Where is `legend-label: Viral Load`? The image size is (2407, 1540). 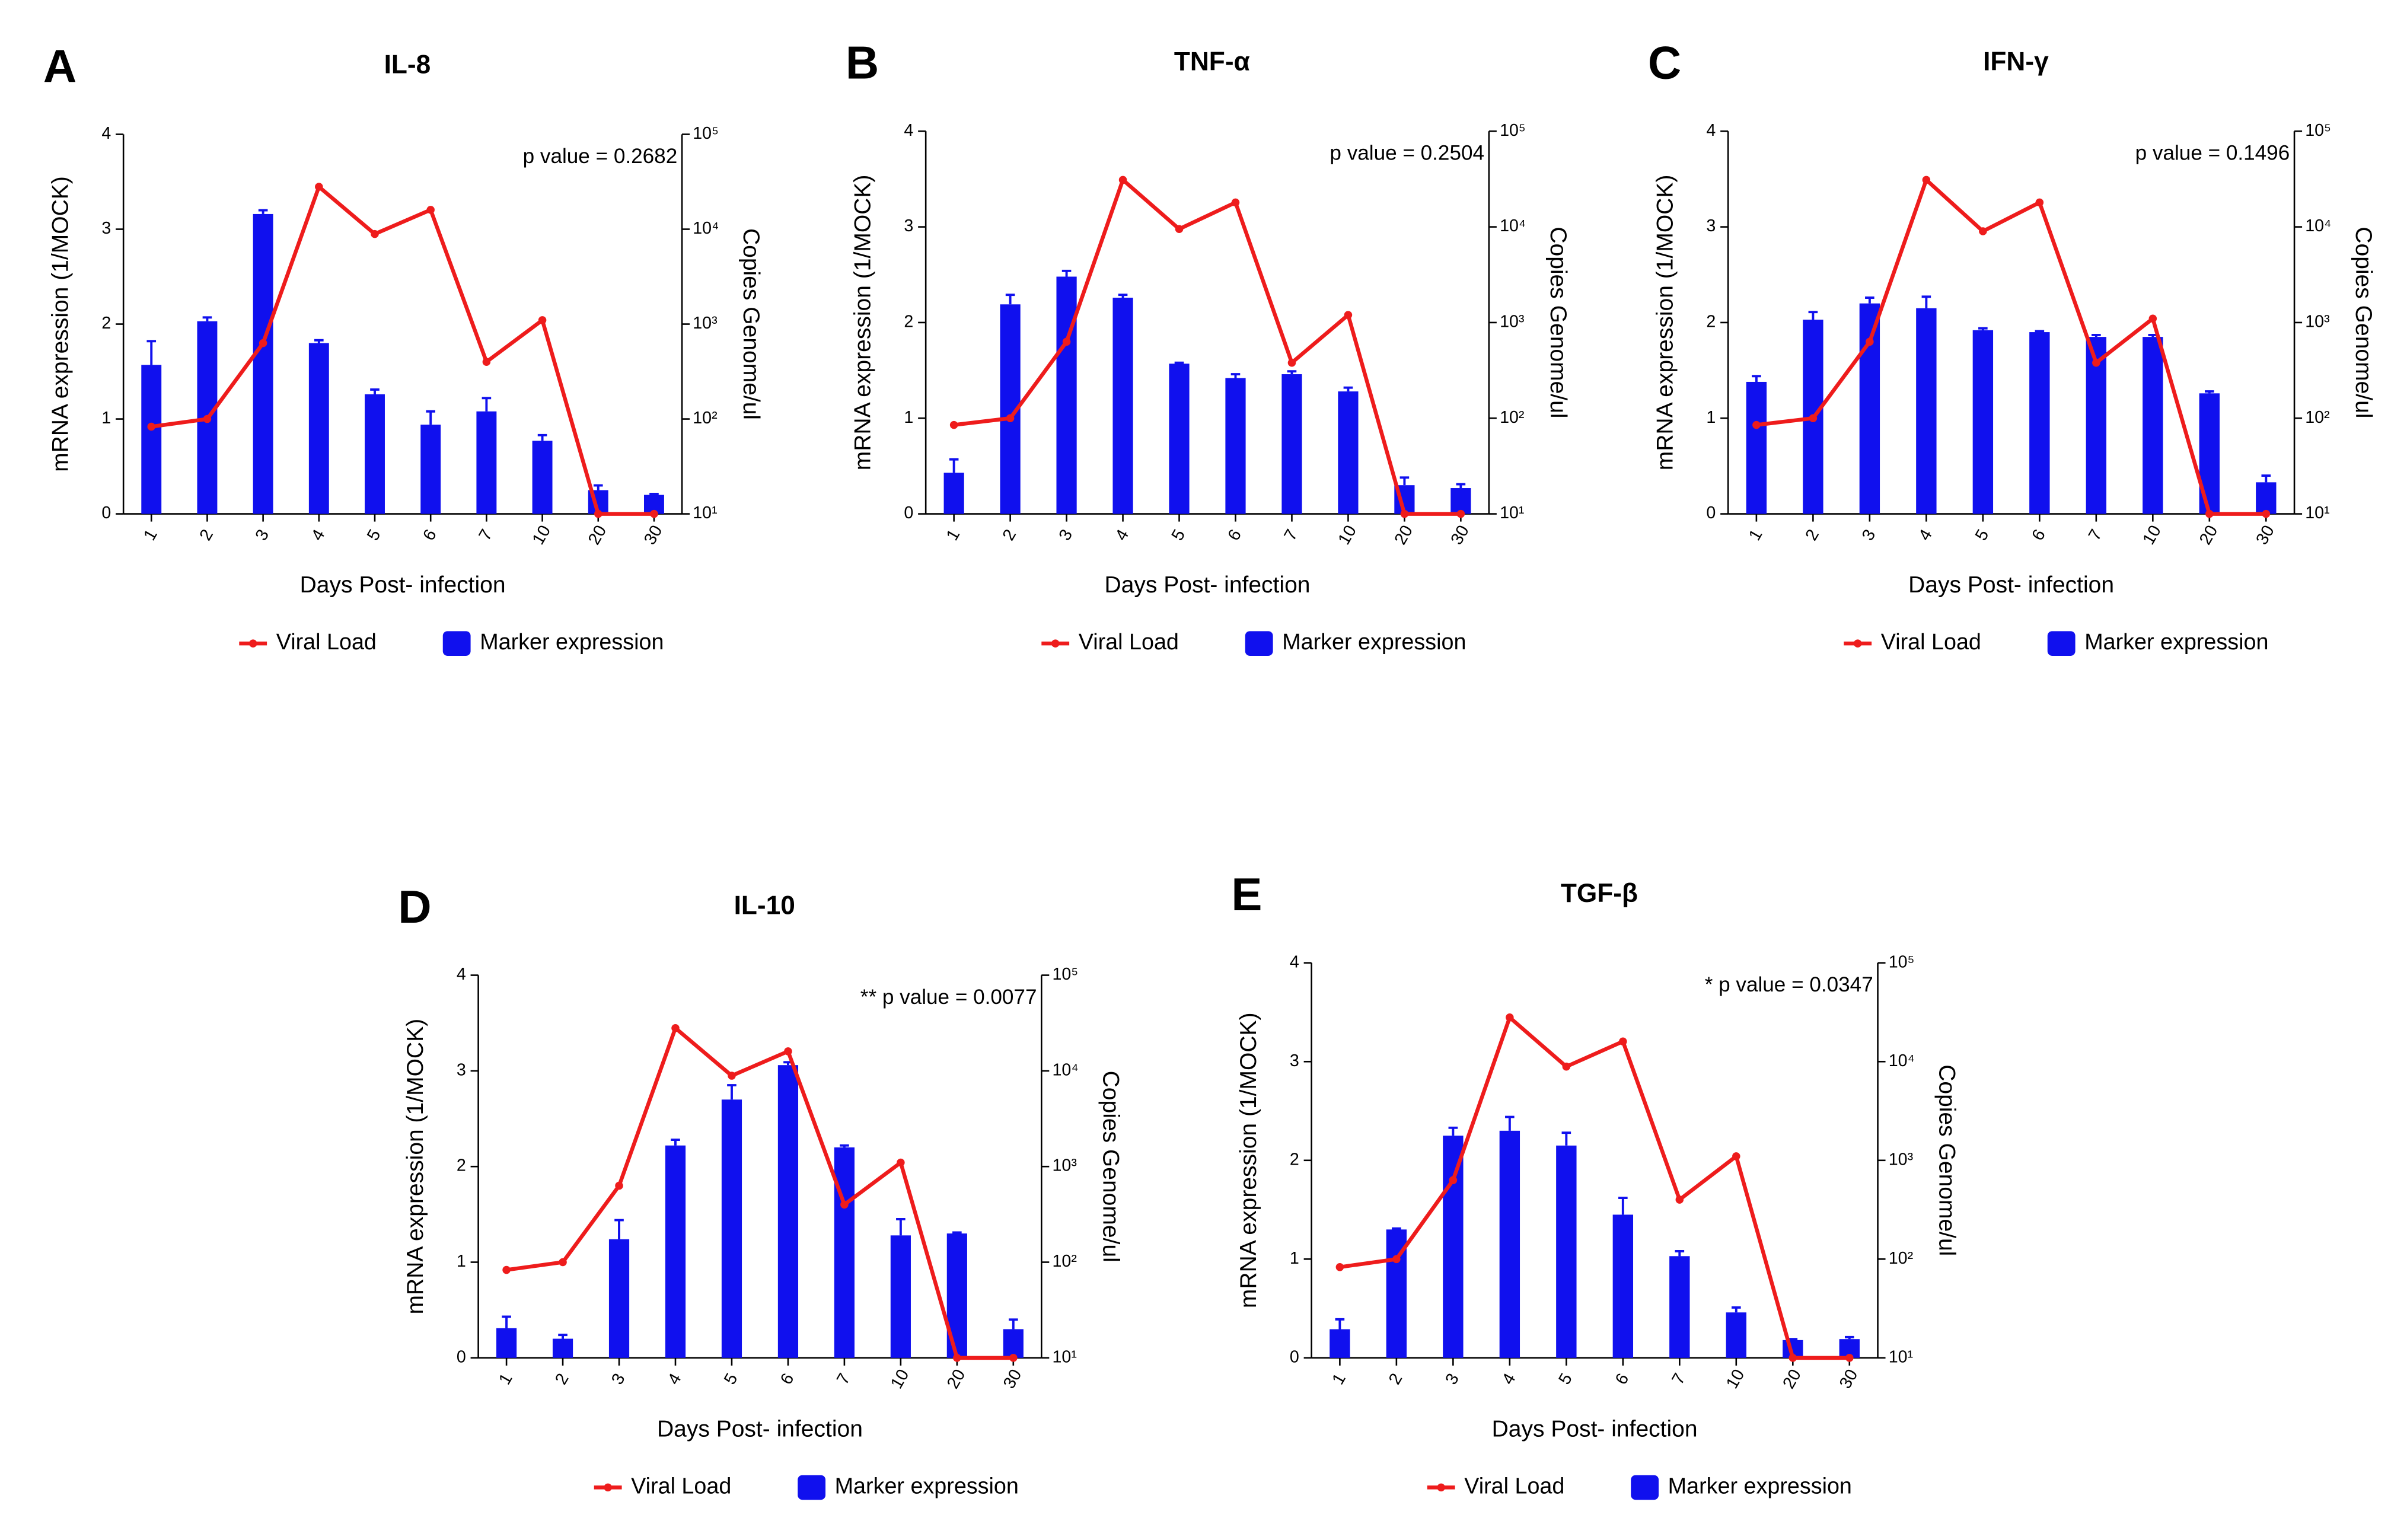 legend-label: Viral Load is located at coordinates (1931, 641).